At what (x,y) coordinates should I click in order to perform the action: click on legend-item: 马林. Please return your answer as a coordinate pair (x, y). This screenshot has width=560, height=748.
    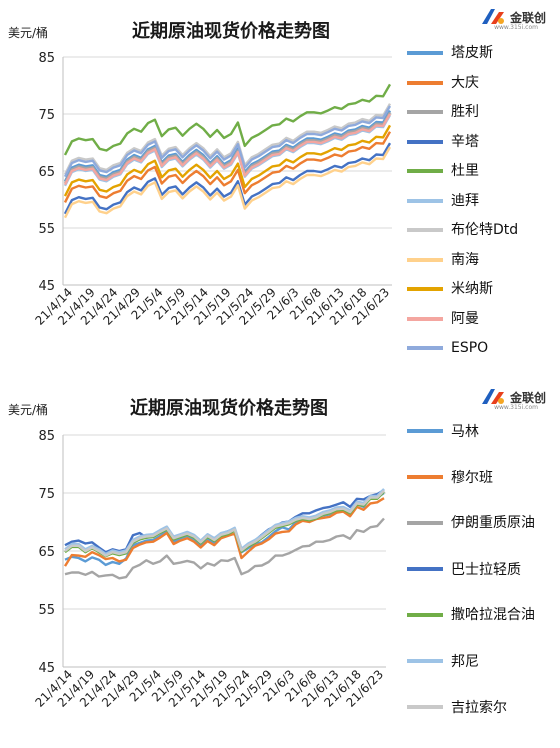
    Looking at the image, I should click on (482, 432).